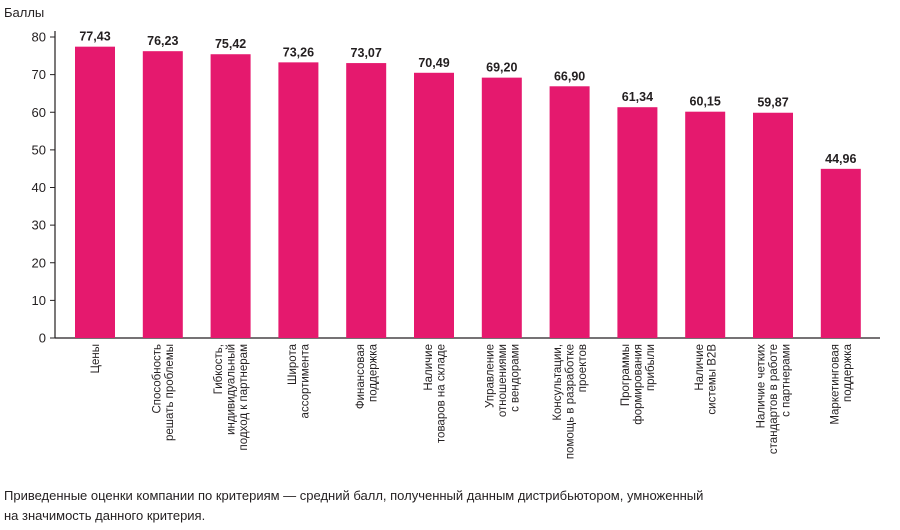 This screenshot has width=900, height=530. I want to click on x-tick-label: Цены, so click(96, 359).